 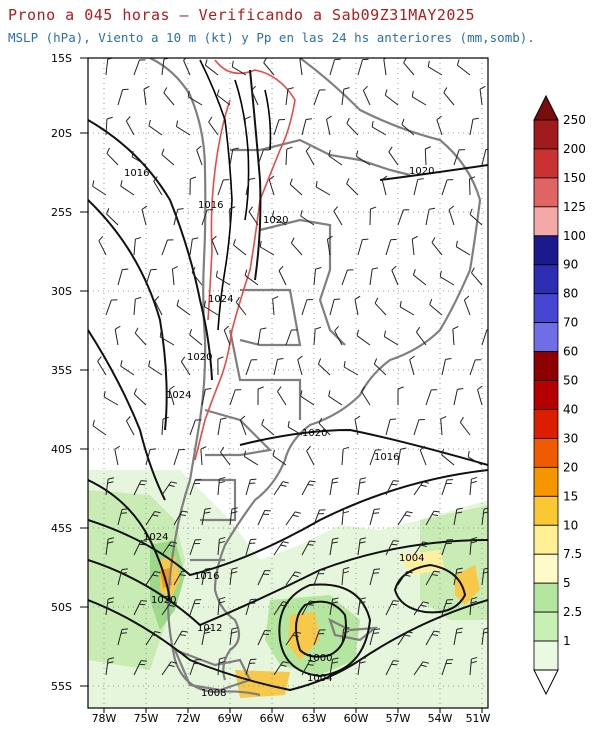 What do you see at coordinates (155, 537) in the screenshot?
I see `isobar-label: 1024` at bounding box center [155, 537].